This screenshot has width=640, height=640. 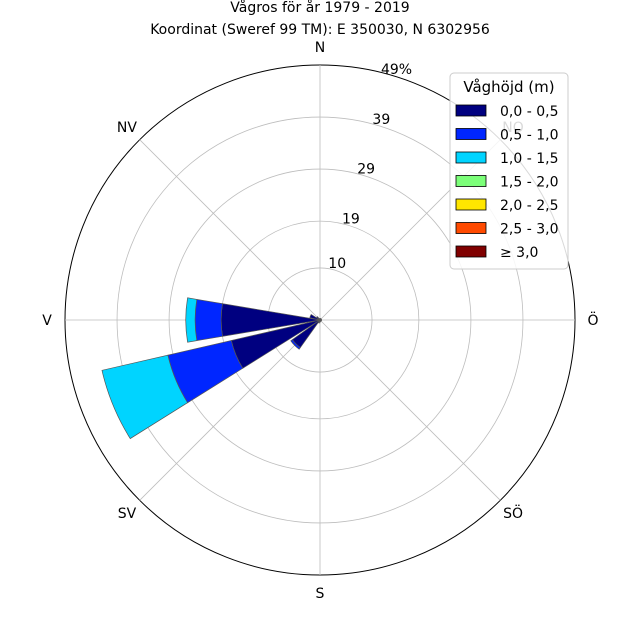 What do you see at coordinates (211, 368) in the screenshot?
I see `rose-bars` at bounding box center [211, 368].